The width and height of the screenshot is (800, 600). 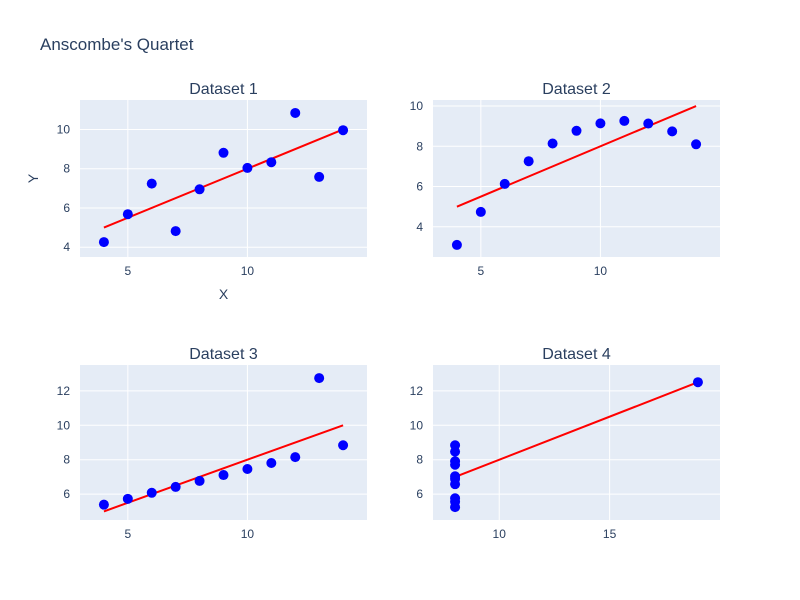 I want to click on subplot-2: 5 10 4 6 8 10 Dataset 2, so click(x=565, y=179).